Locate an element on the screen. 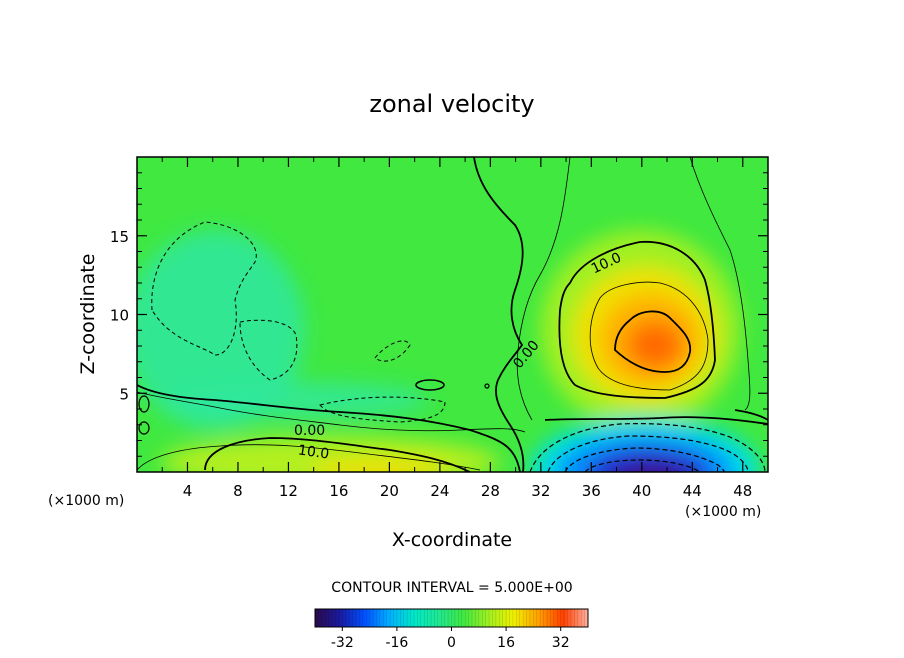 The width and height of the screenshot is (904, 658). colorbar-tick-label-4: 32 is located at coordinates (561, 643).